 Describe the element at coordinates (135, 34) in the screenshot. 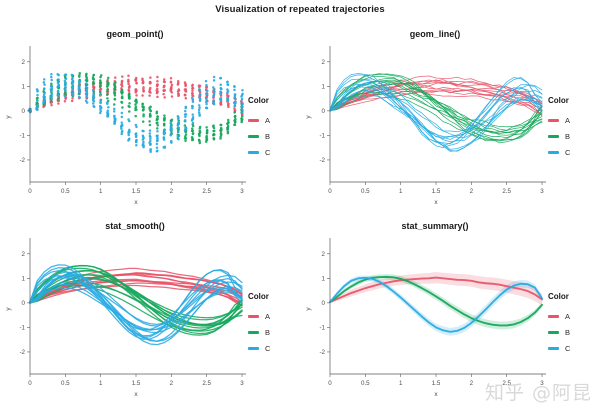

I see `panel-title-geom-point: geom_point()` at that location.